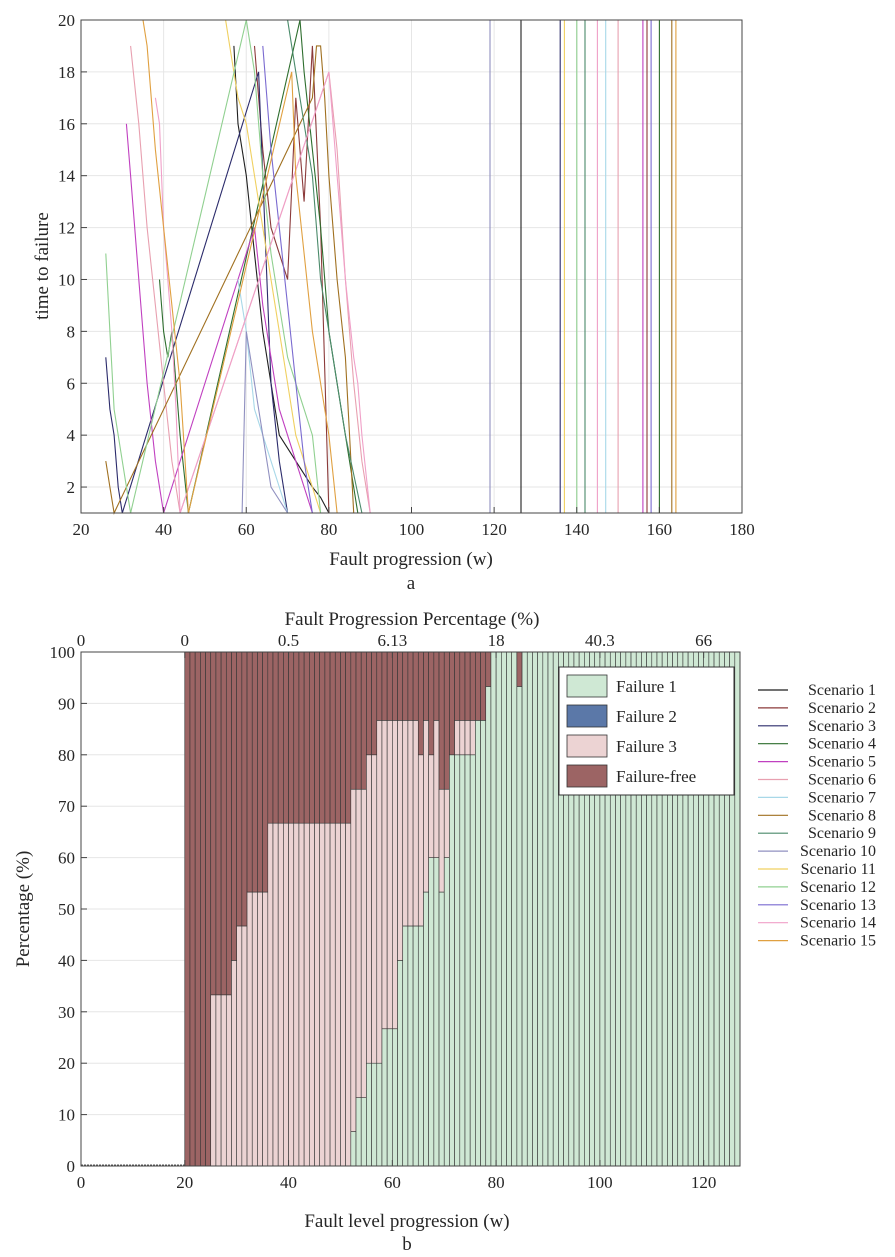  Describe the element at coordinates (71, 435) in the screenshot. I see `panel-a-y-tick-label: 4` at that location.